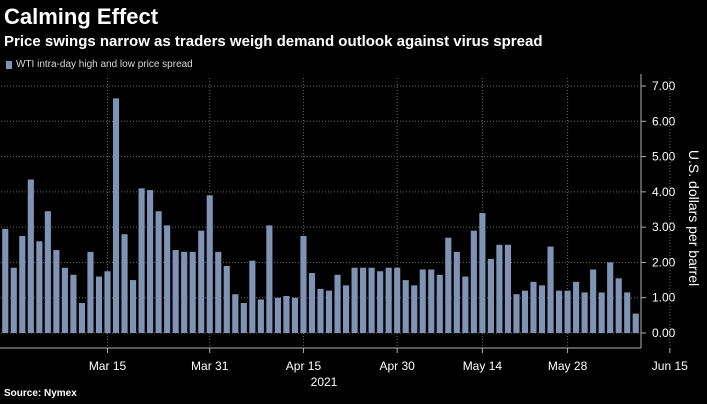 The width and height of the screenshot is (707, 404). Describe the element at coordinates (664, 192) in the screenshot. I see `y-tick-label: 4.00` at that location.